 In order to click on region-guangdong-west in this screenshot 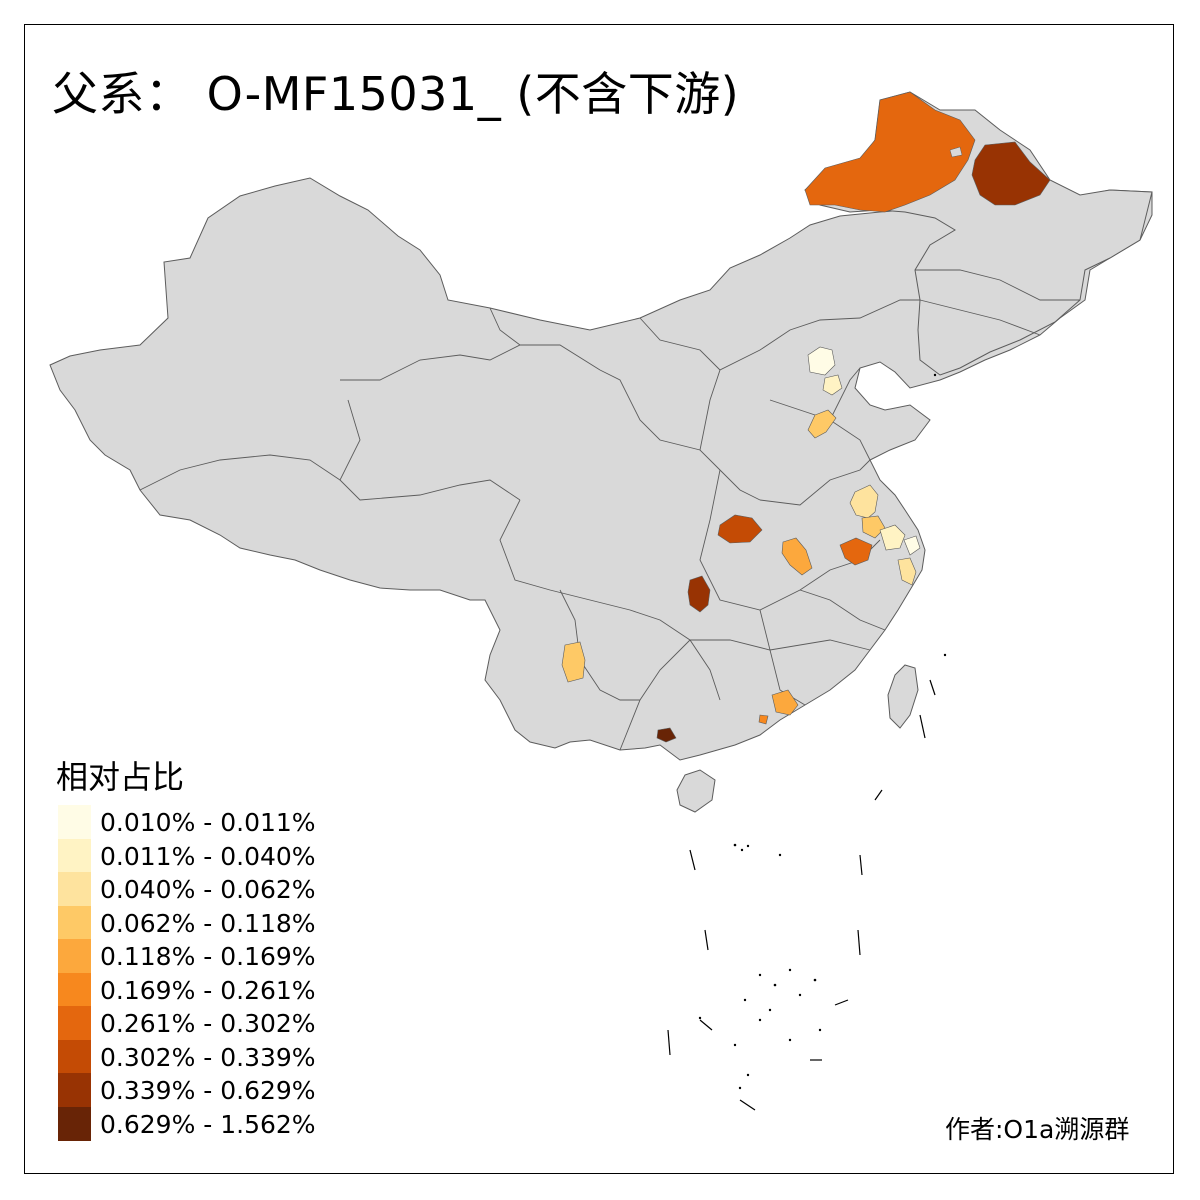, I will do `click(763, 719)`.